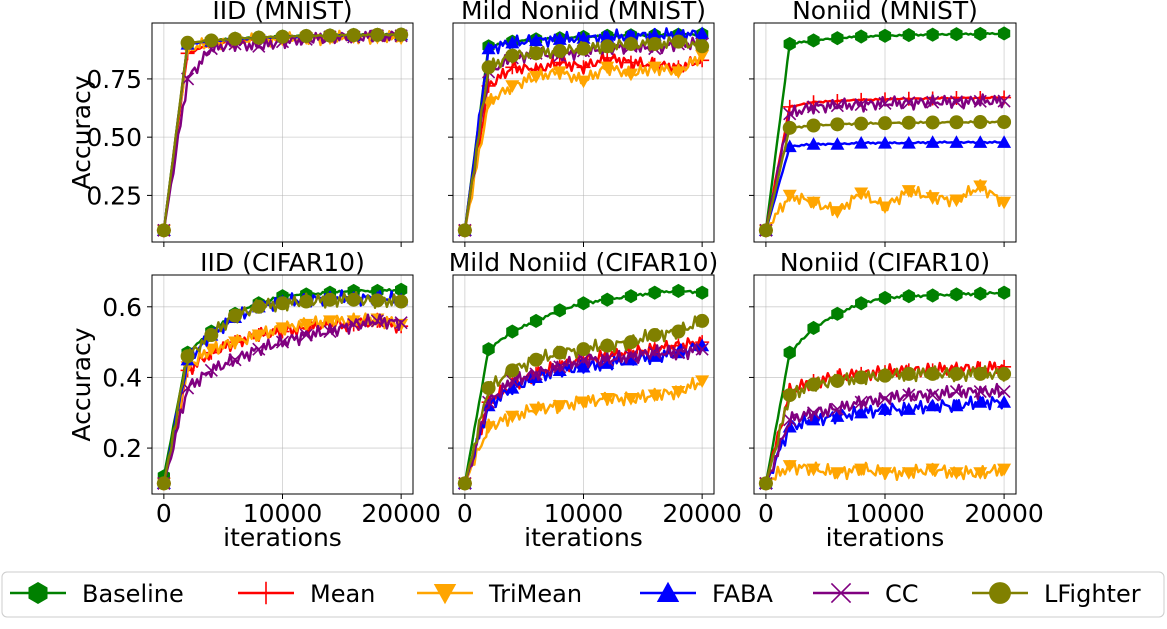 The width and height of the screenshot is (1167, 629). Describe the element at coordinates (866, 594) in the screenshot. I see `legend-item-cc: CC` at that location.